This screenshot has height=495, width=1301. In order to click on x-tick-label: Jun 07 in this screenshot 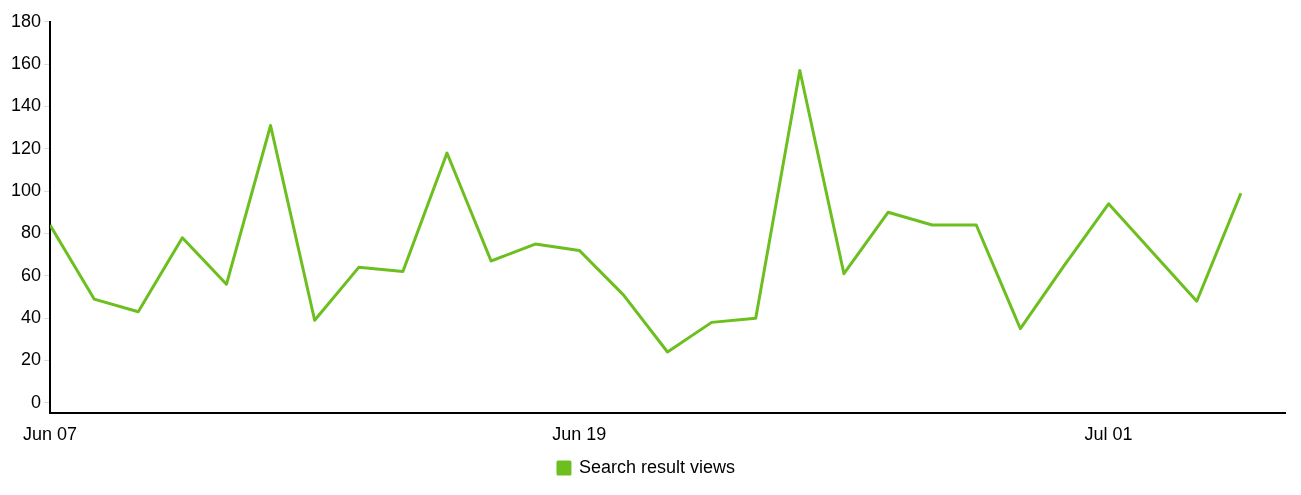, I will do `click(50, 434)`.